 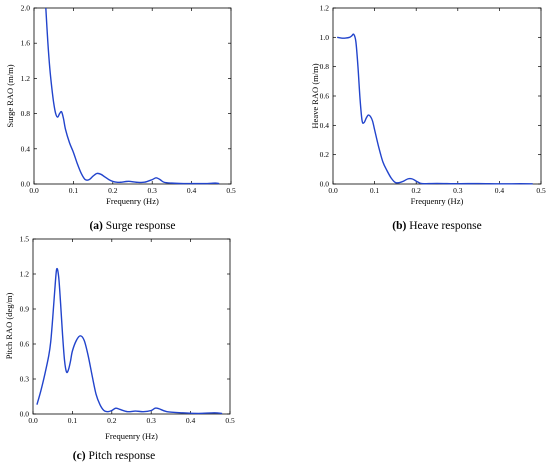 I want to click on ytick-c-1: 0.3, so click(x=25, y=379).